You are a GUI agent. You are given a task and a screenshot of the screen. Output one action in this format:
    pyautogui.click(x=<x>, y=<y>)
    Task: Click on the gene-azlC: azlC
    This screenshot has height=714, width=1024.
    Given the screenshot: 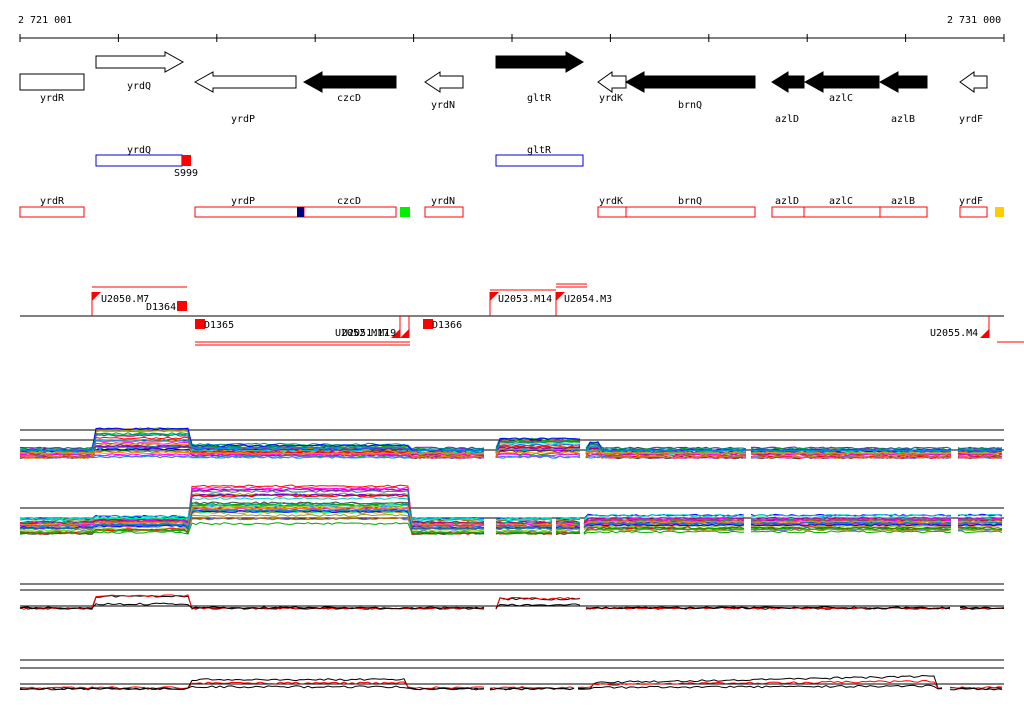 What is the action you would take?
    pyautogui.click(x=841, y=87)
    